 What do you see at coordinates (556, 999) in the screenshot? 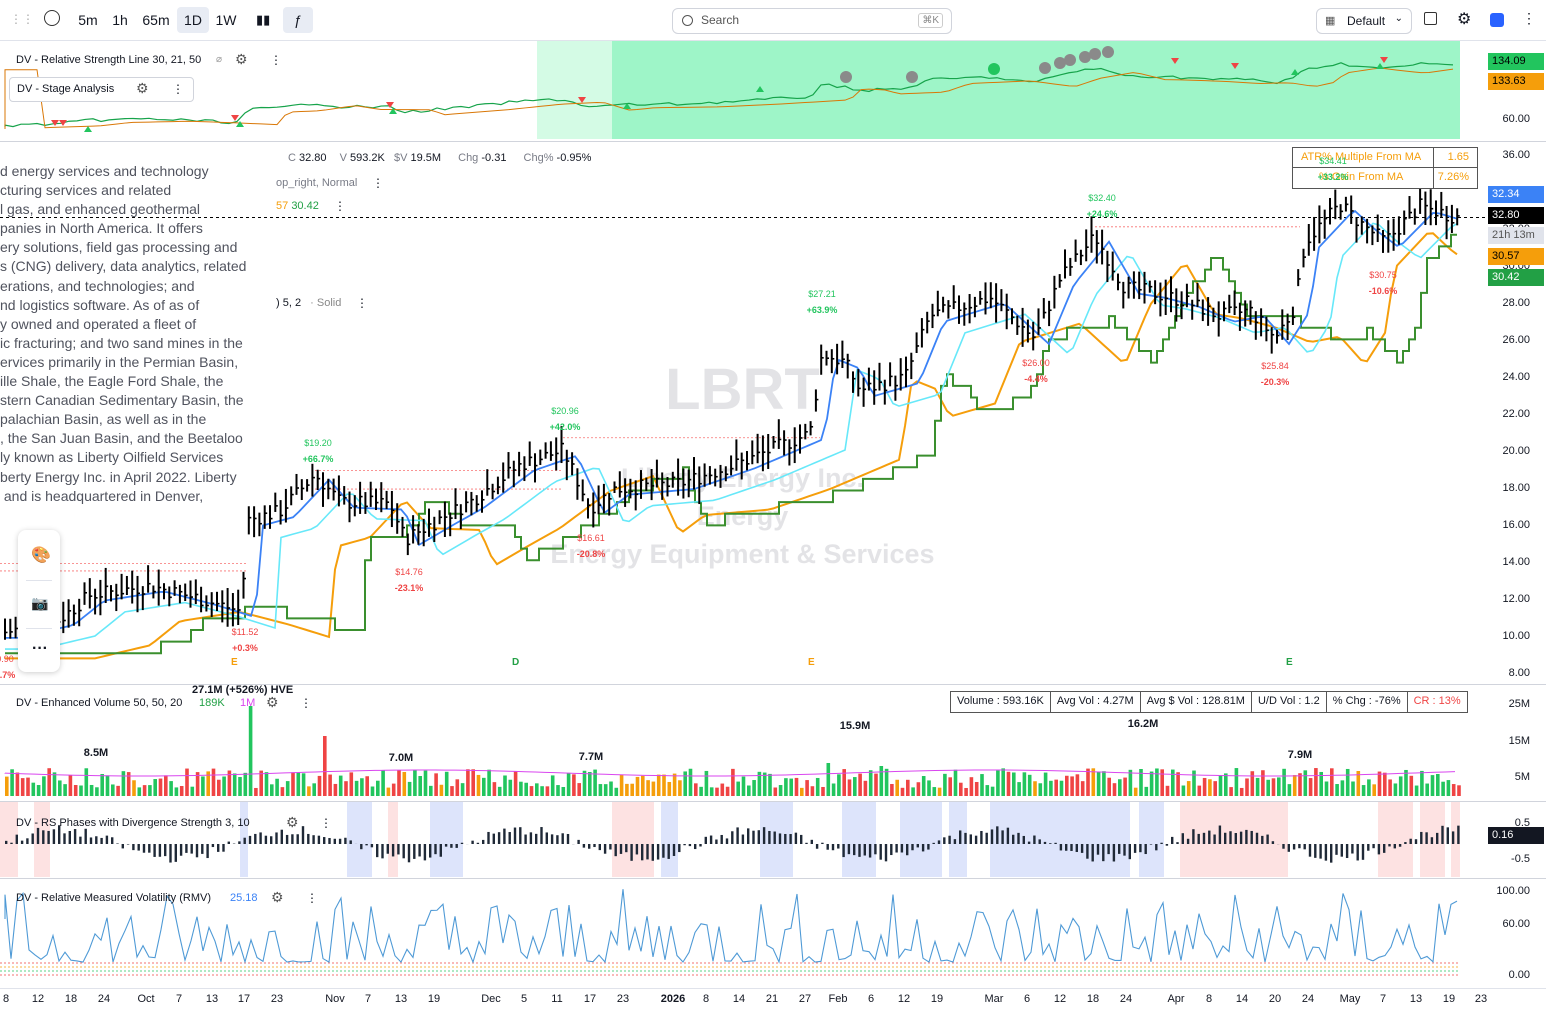
I see `time-axis-label: 11` at bounding box center [556, 999].